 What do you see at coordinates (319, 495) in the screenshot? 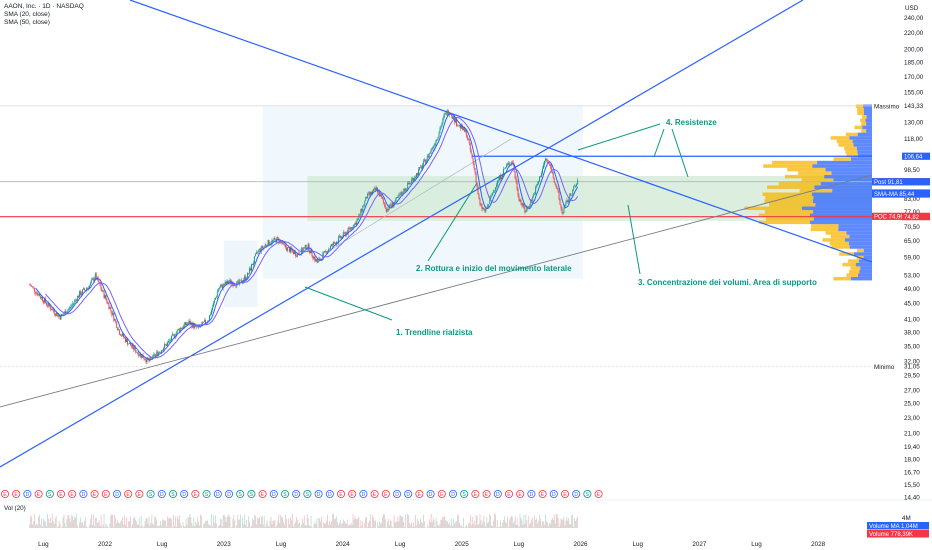
I see `event-marker-label: D` at bounding box center [319, 495].